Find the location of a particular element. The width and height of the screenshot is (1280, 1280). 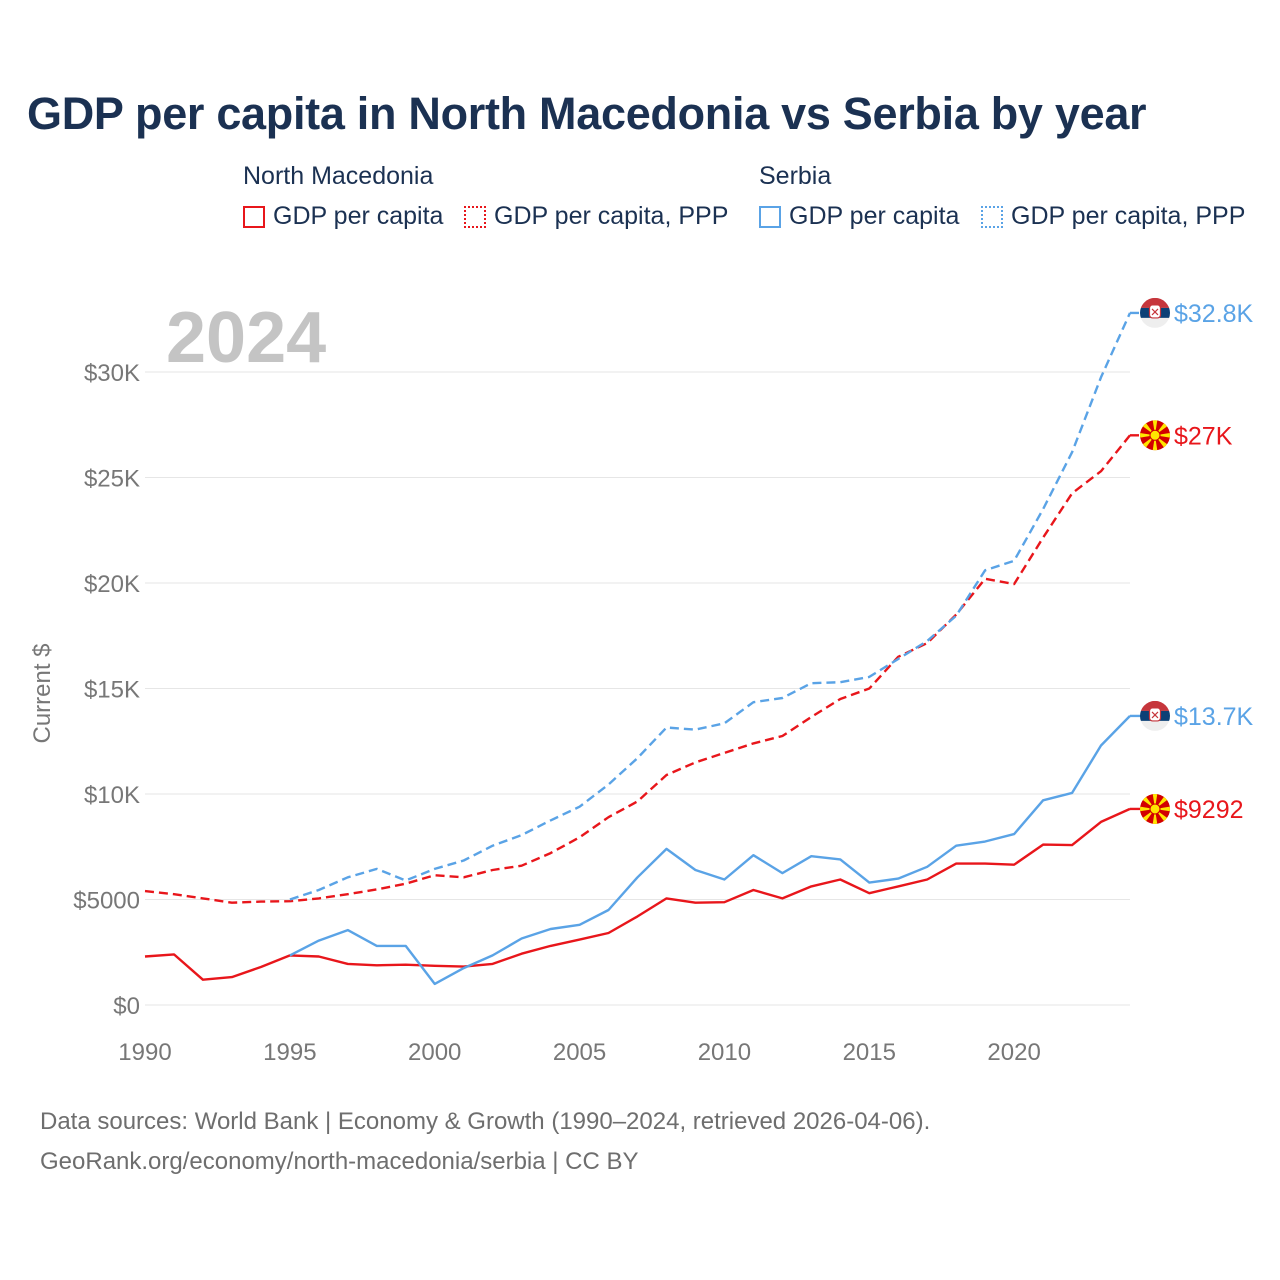

x-axis-ticks: 1990 1995 2000 2005 2010 2015 2020 is located at coordinates (579, 1052).